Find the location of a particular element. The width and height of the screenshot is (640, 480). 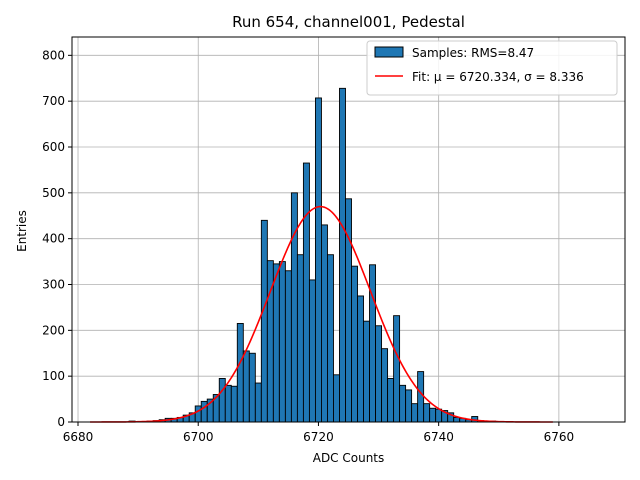

x-axis-label: ADC Counts is located at coordinates (349, 458).